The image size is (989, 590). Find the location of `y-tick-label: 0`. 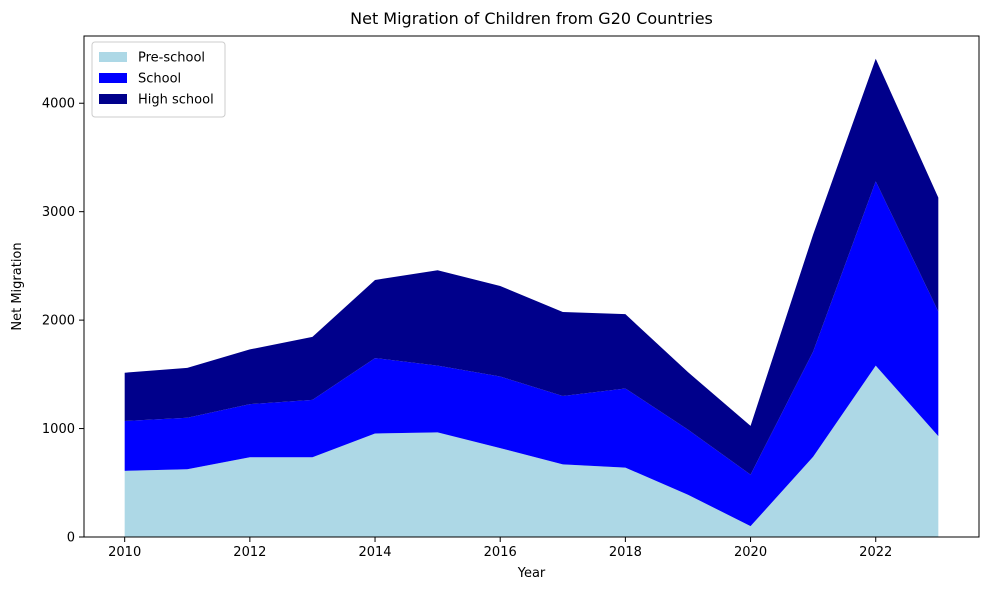

y-tick-label: 0 is located at coordinates (71, 538).